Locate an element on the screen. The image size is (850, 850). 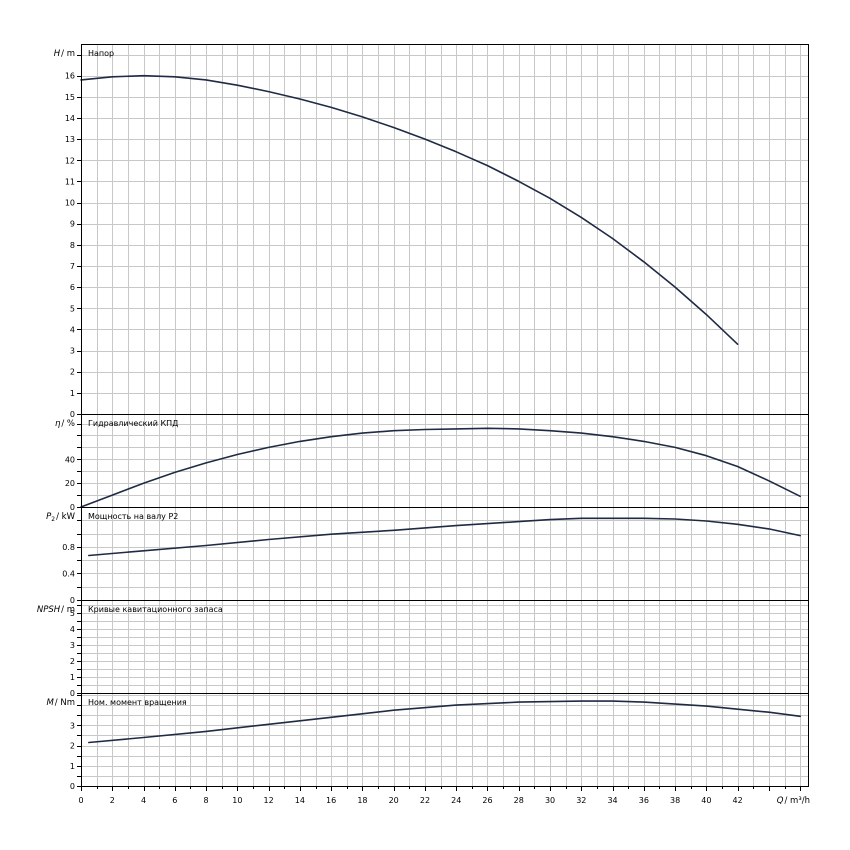
y-tick-label: 6 is located at coordinates (72, 287).